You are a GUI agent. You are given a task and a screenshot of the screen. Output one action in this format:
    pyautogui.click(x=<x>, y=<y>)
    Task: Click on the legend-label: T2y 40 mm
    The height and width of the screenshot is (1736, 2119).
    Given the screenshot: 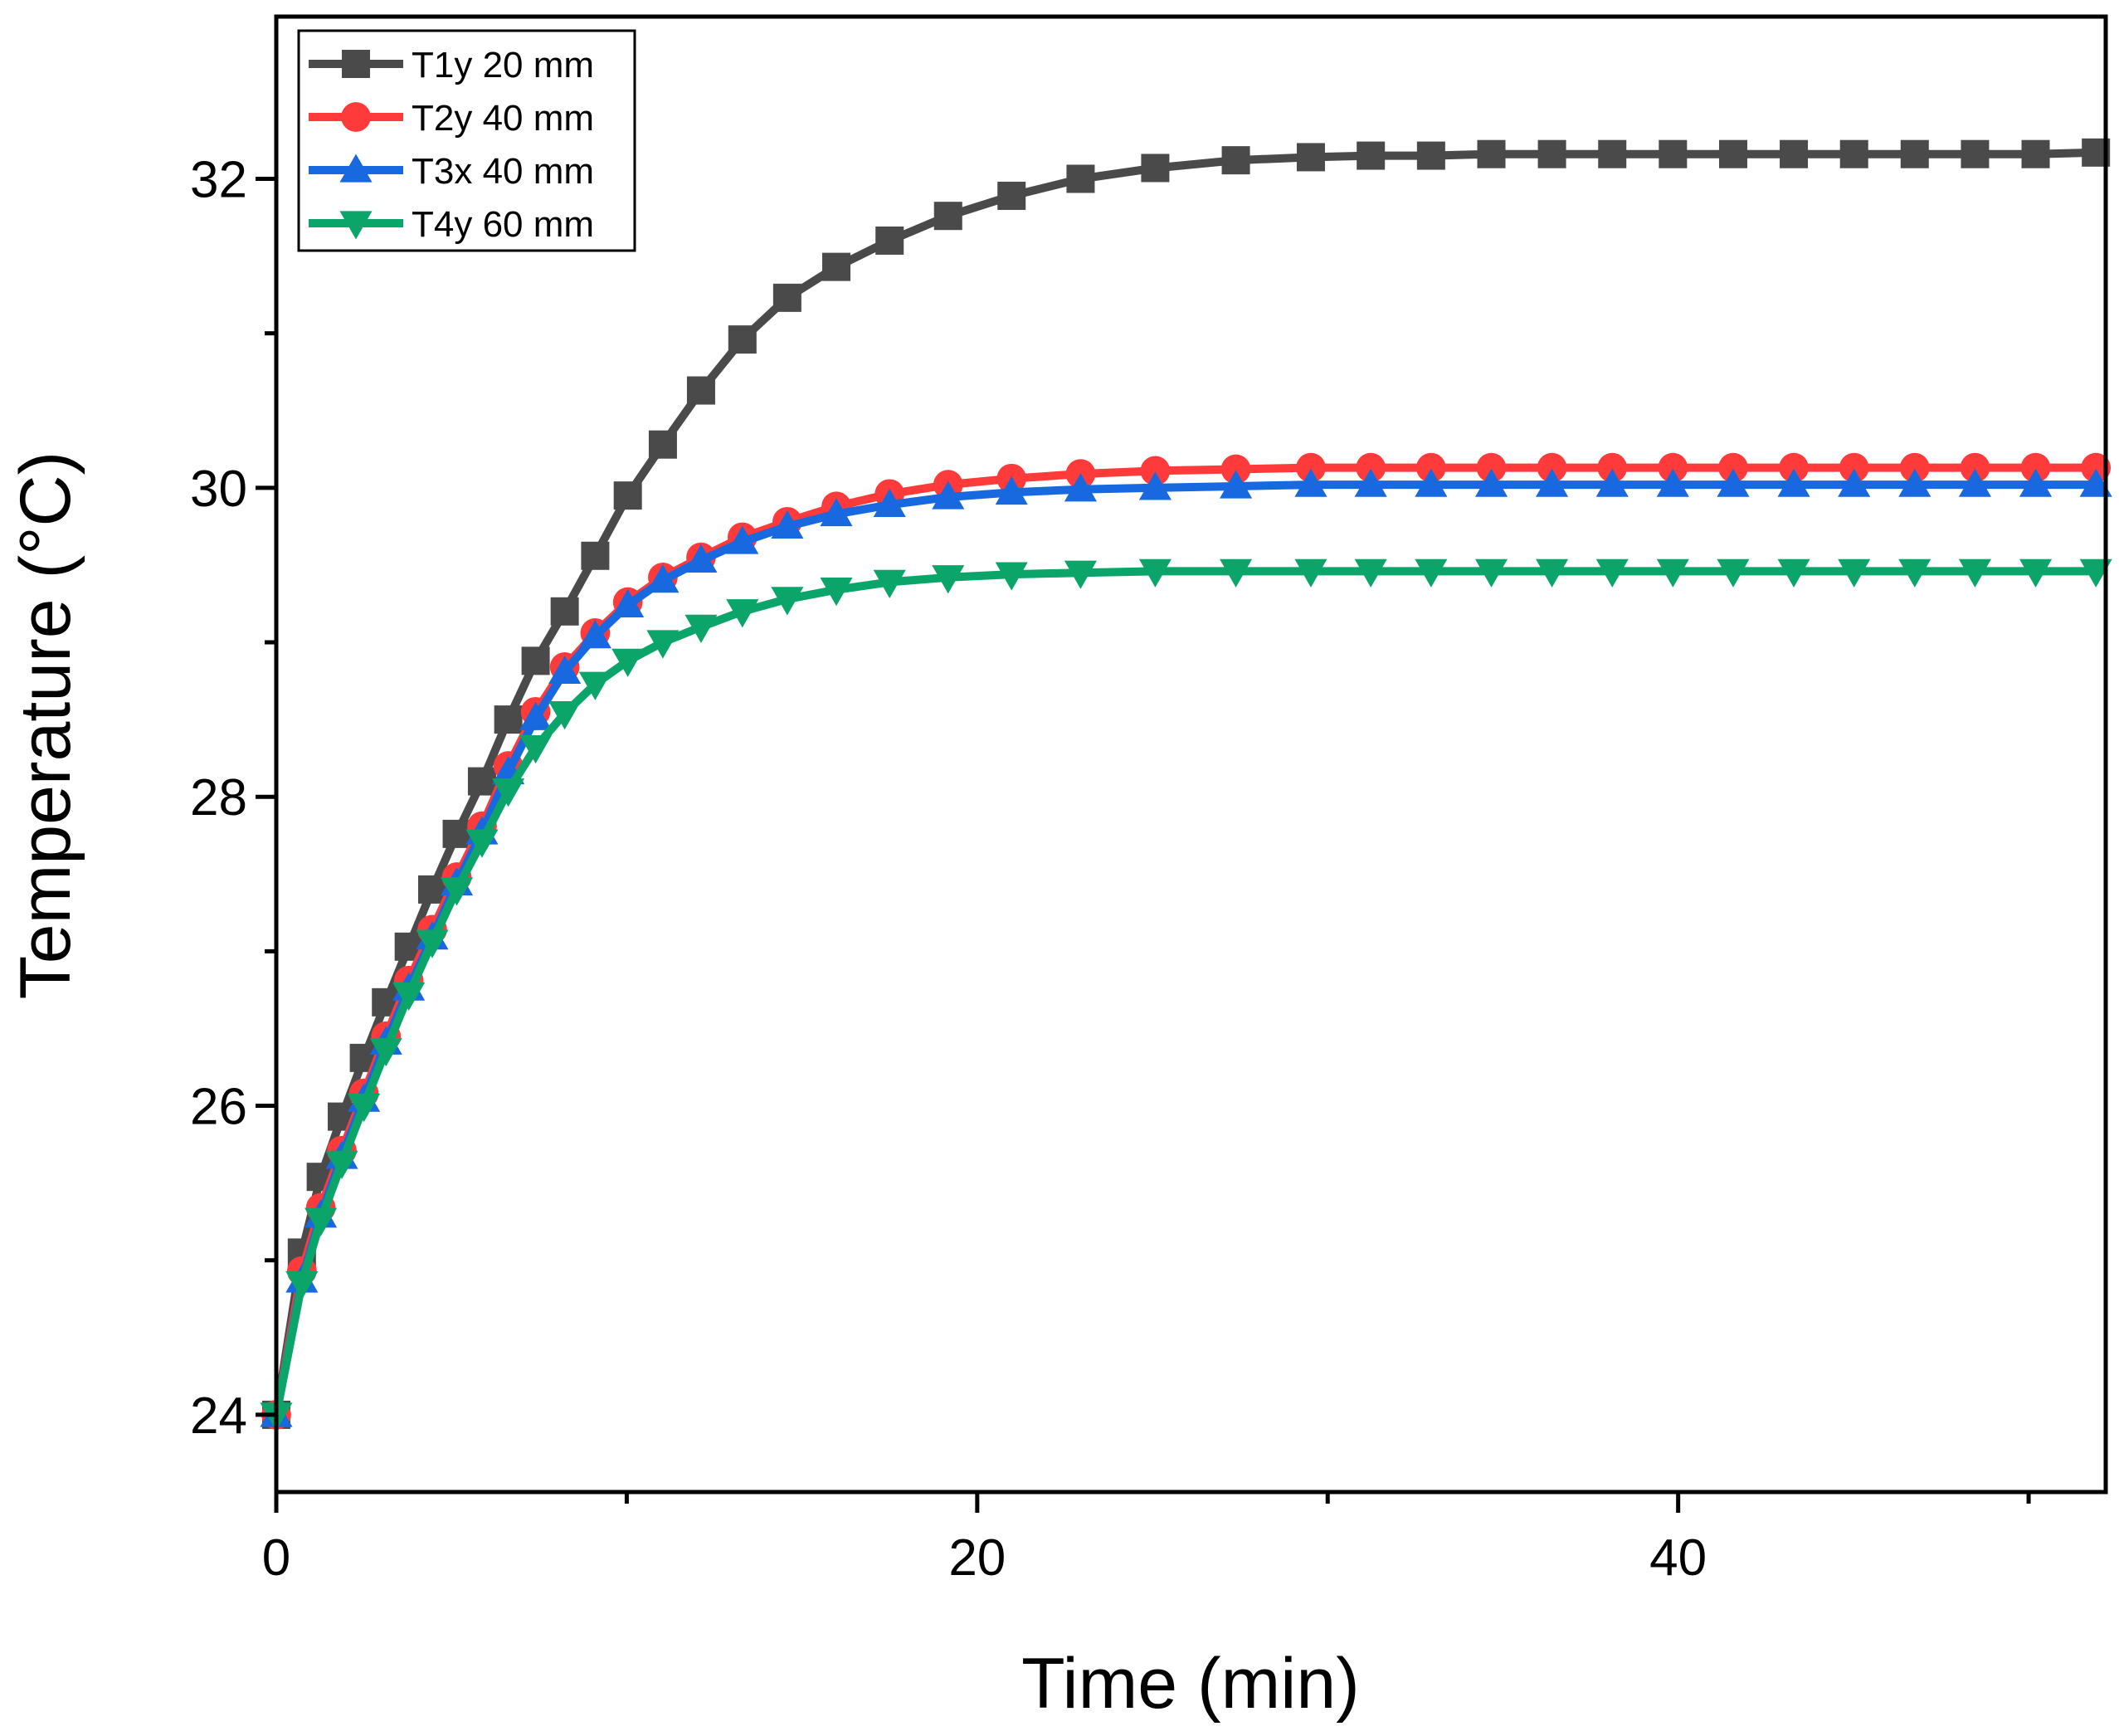 What is the action you would take?
    pyautogui.click(x=503, y=118)
    